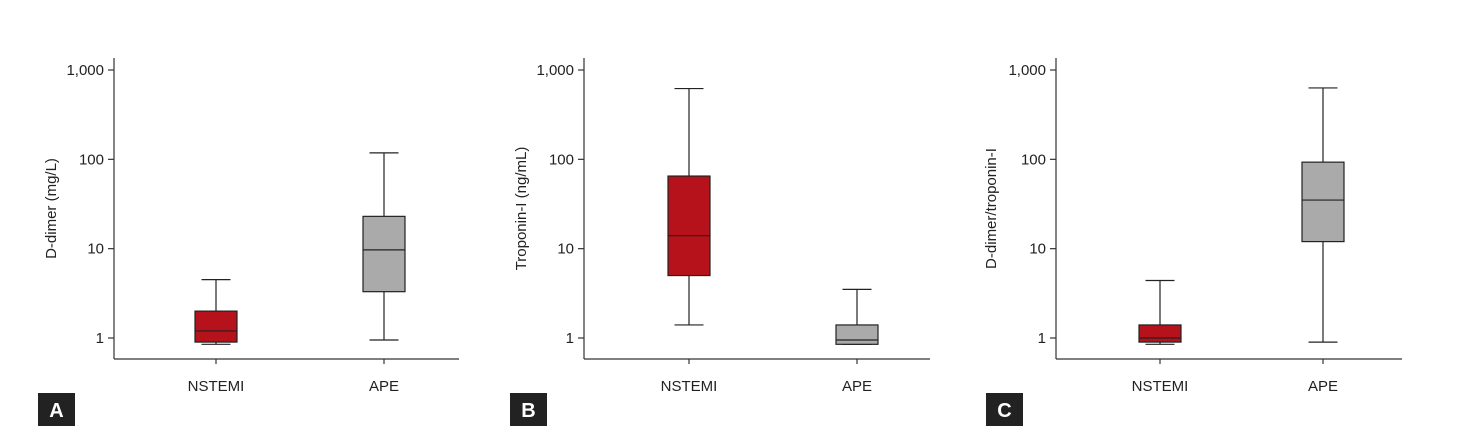  I want to click on panel-letter-badge: A, so click(56, 409).